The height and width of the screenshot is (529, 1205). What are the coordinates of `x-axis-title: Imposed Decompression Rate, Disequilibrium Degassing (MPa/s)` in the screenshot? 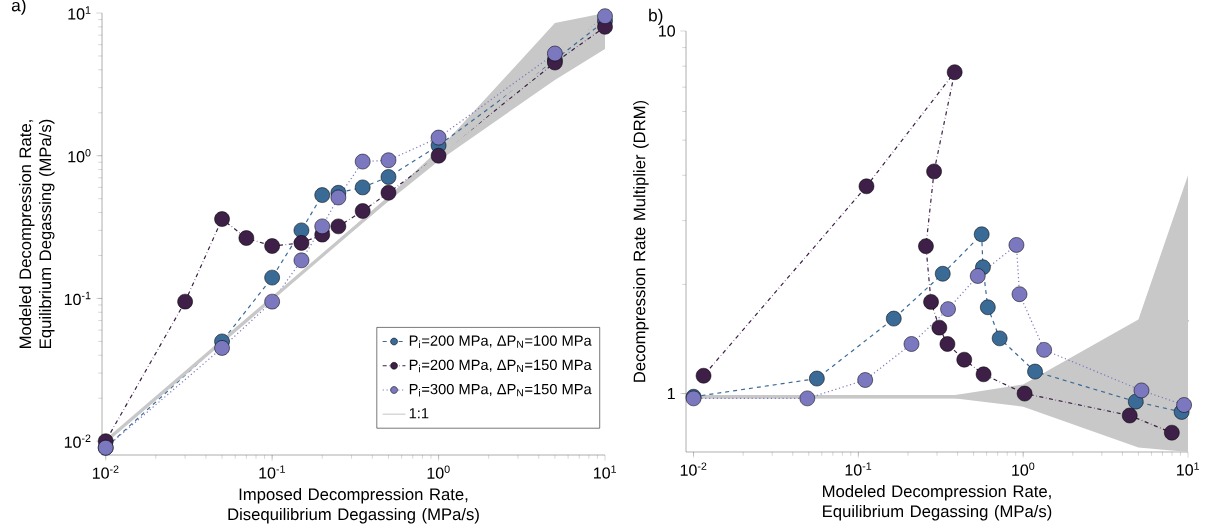 It's located at (353, 505).